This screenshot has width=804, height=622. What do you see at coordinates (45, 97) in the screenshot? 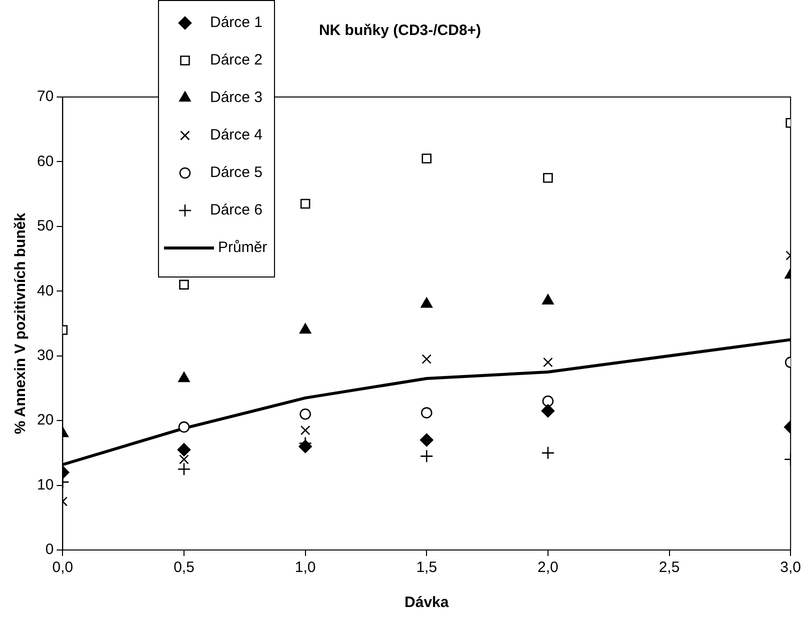
I see `y-tick-label: 70` at bounding box center [45, 97].